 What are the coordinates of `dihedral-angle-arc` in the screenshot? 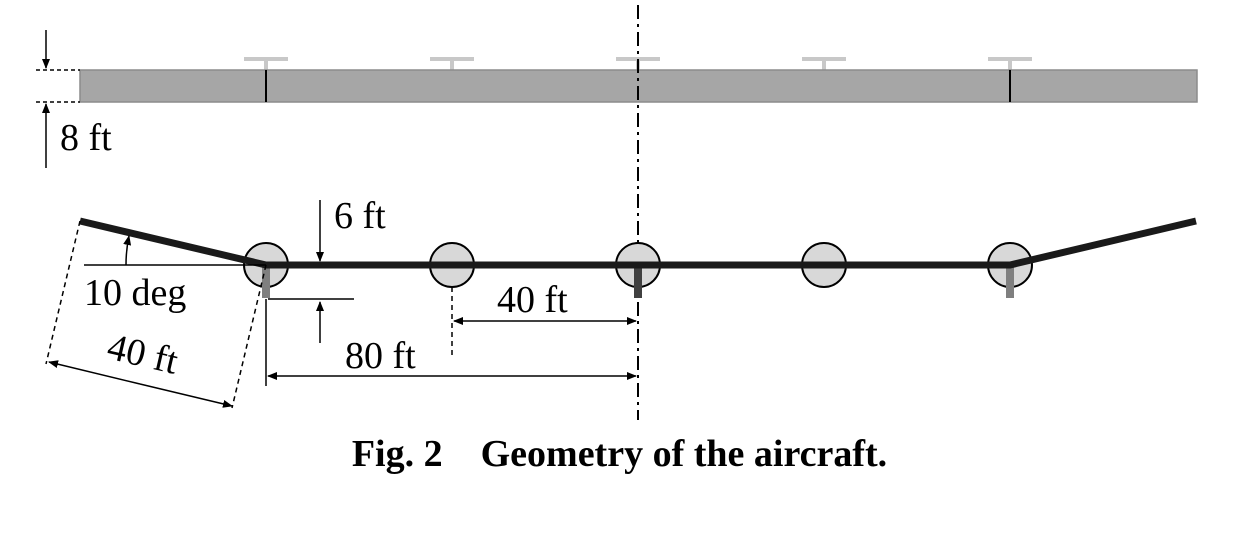 It's located at (127, 250).